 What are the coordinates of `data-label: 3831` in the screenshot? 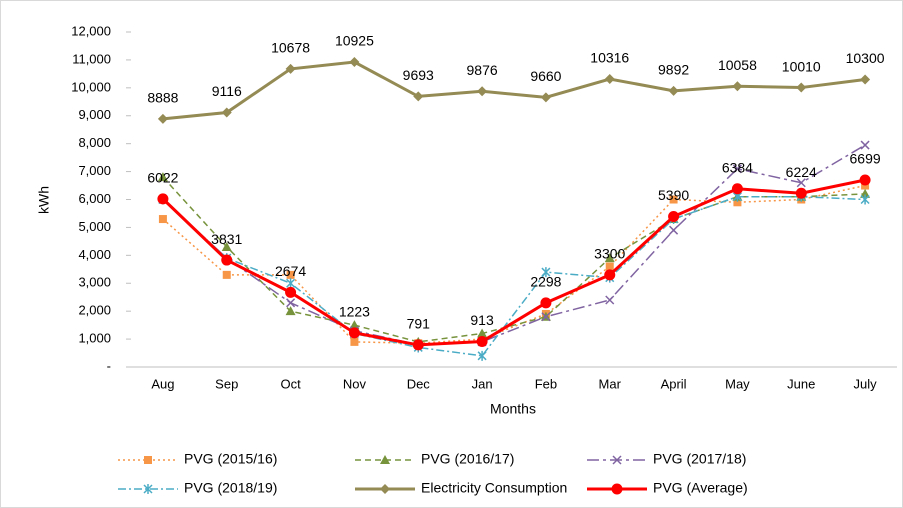 It's located at (226, 239).